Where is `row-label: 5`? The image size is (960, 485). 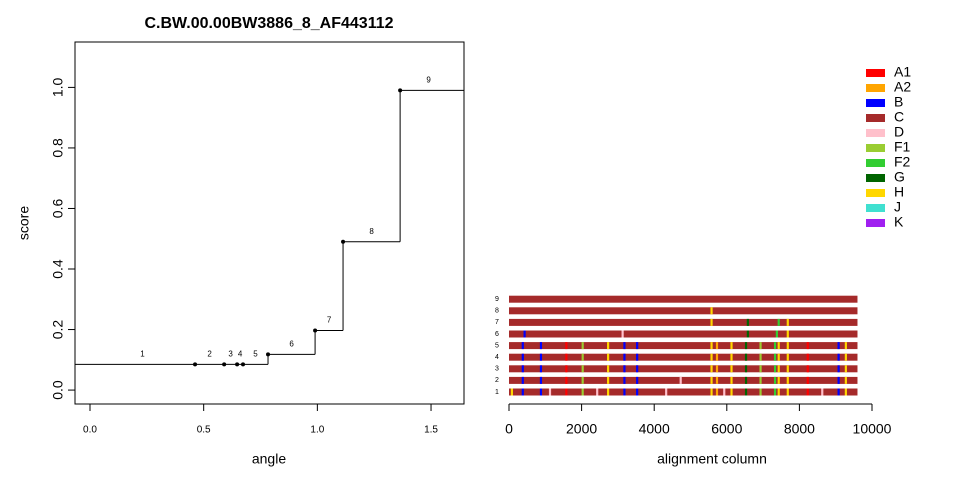 row-label: 5 is located at coordinates (497, 345).